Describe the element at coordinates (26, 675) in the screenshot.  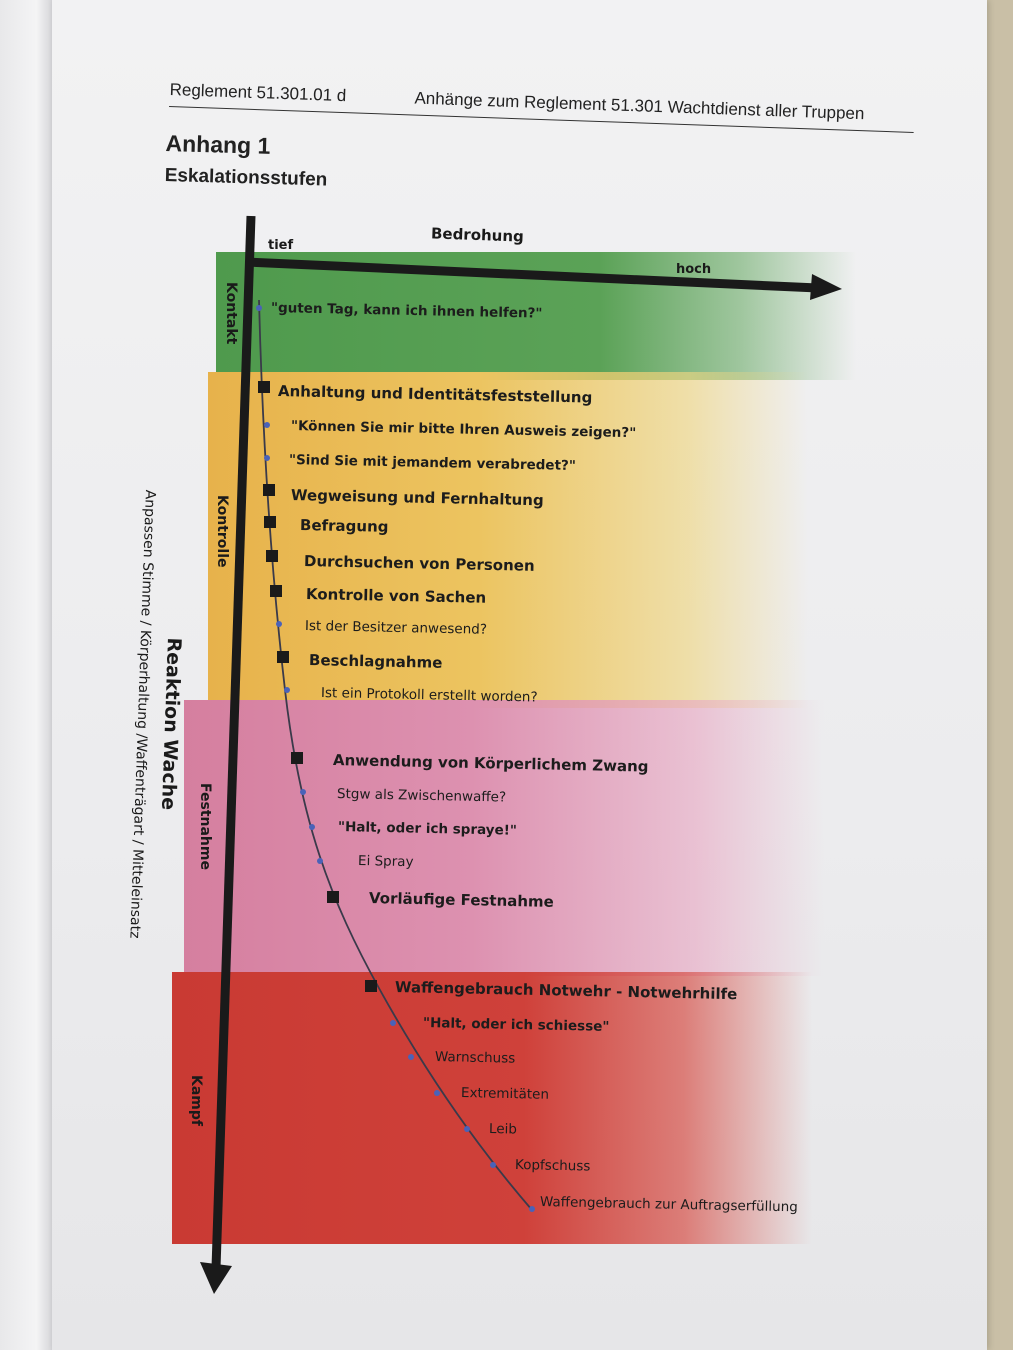
I see `binder-edge` at that location.